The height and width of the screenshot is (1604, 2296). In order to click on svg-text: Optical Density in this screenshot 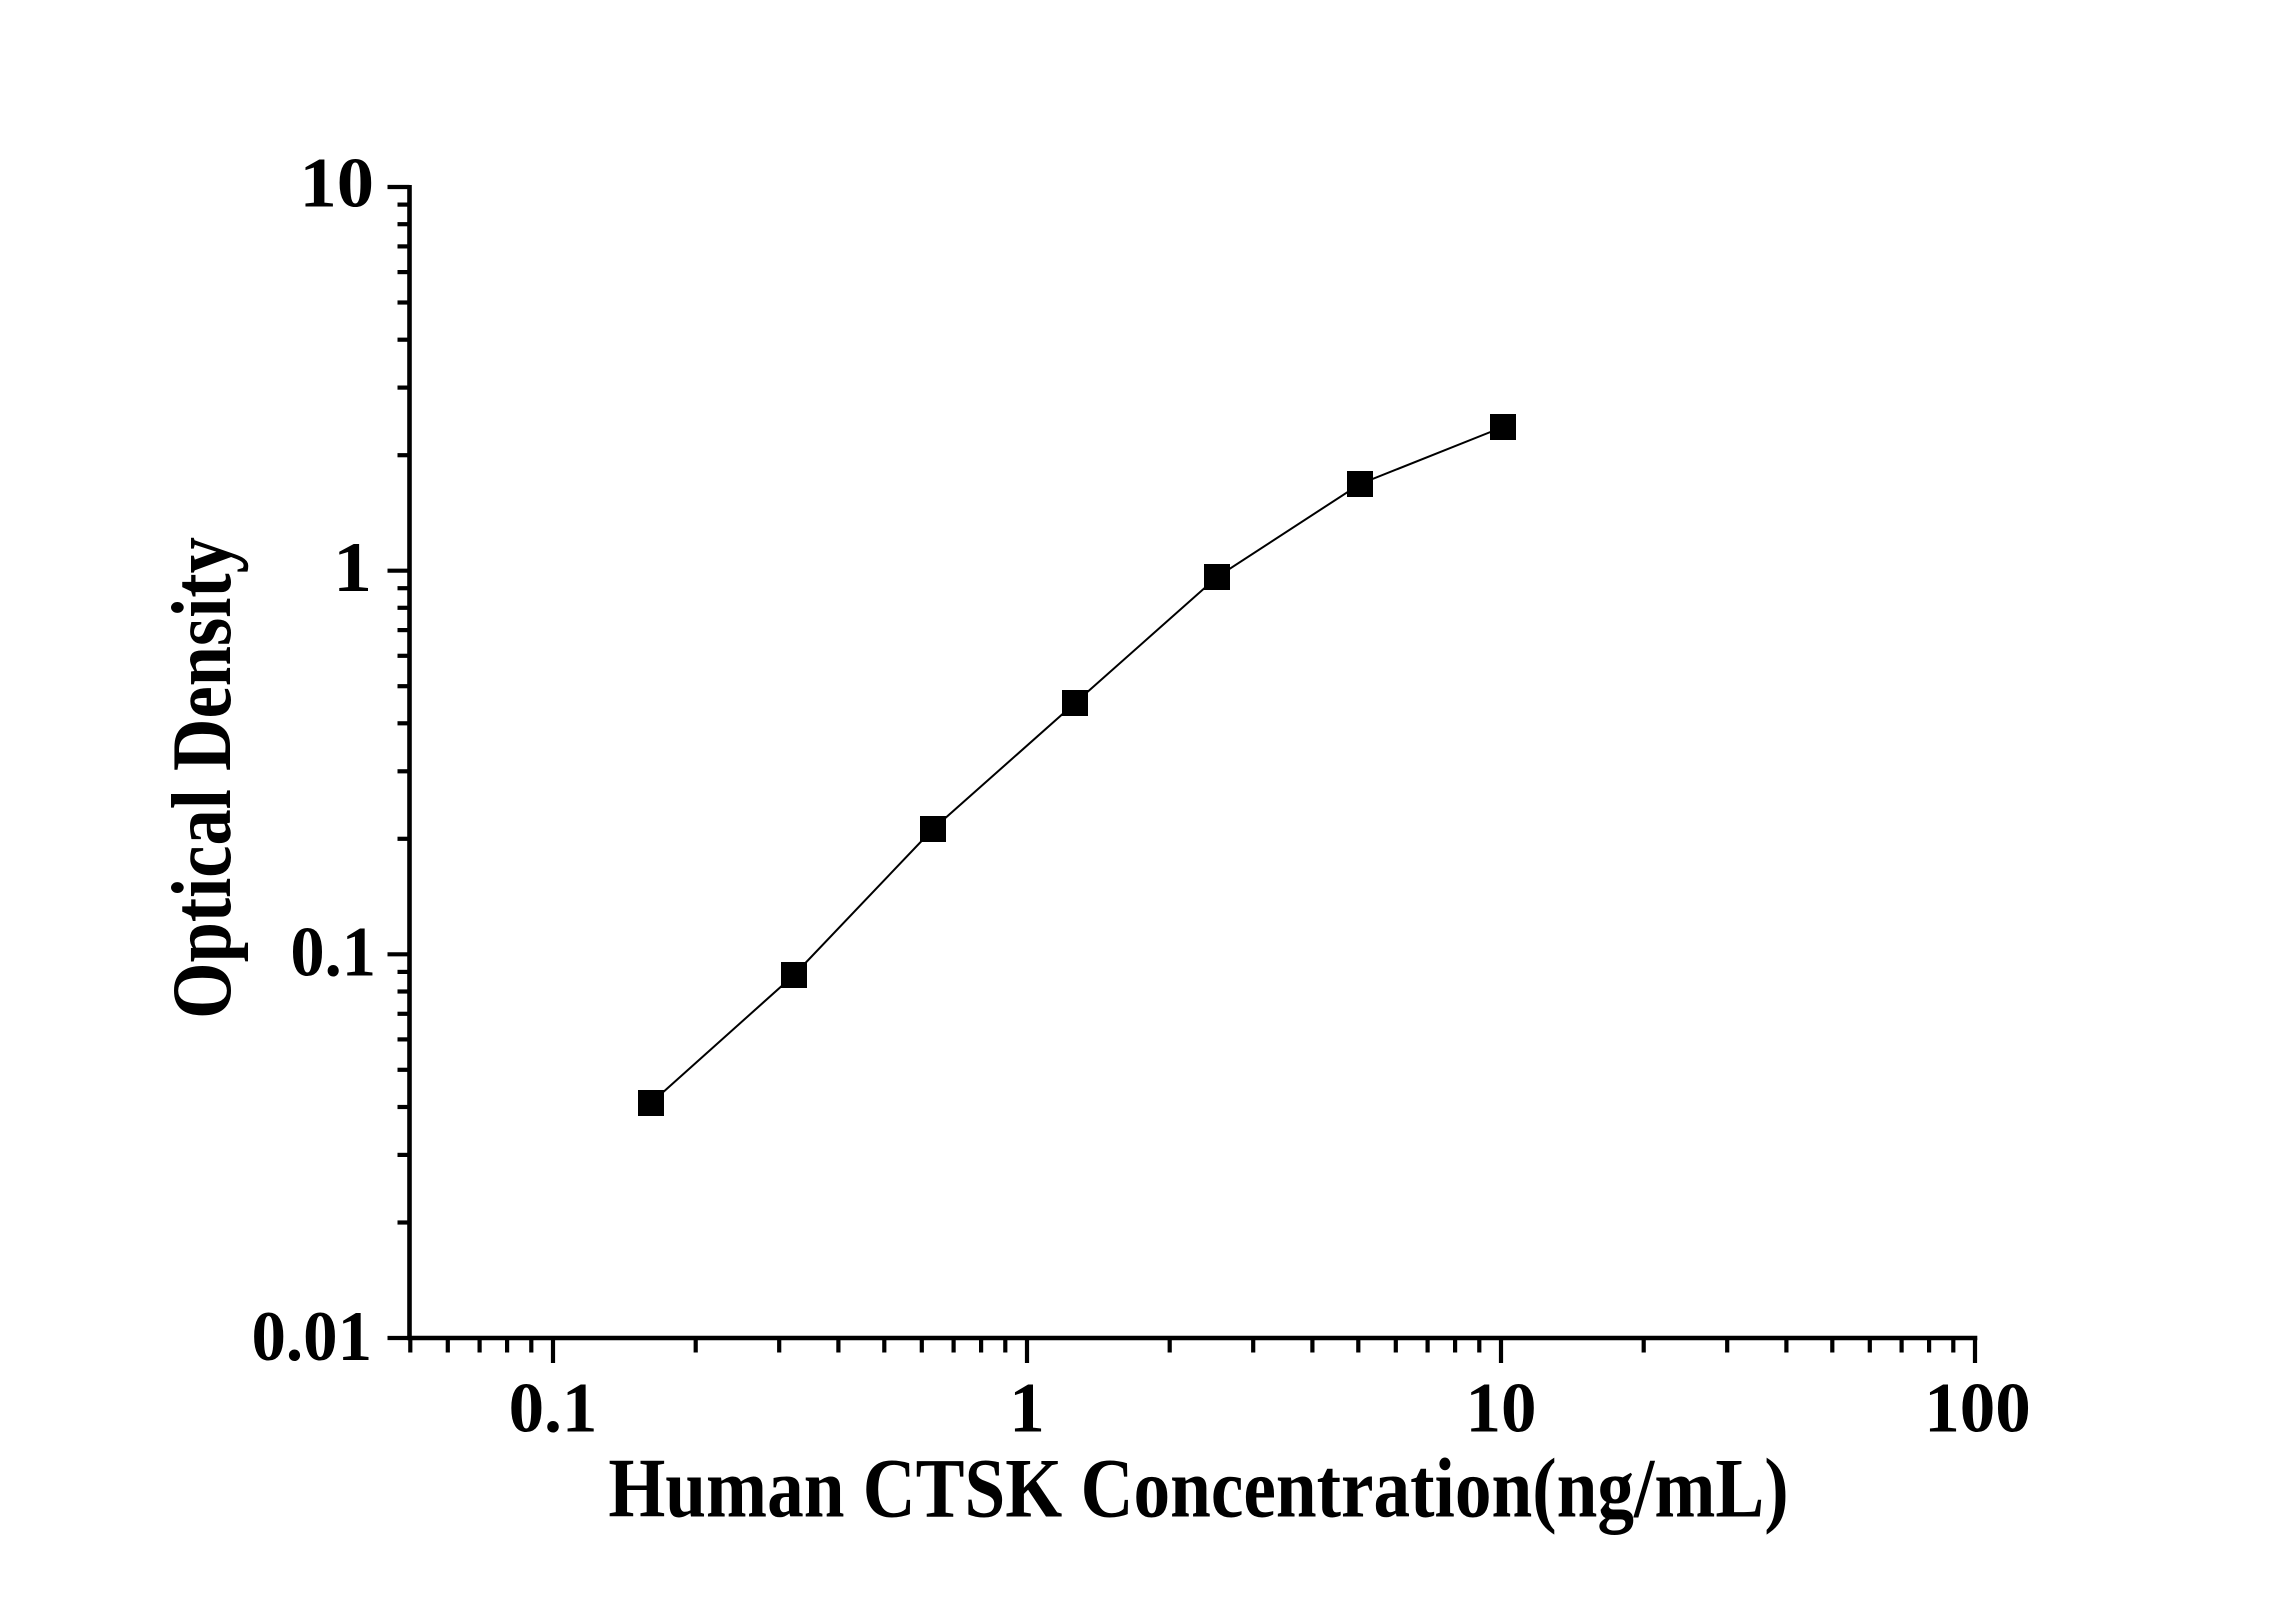, I will do `click(202, 778)`.